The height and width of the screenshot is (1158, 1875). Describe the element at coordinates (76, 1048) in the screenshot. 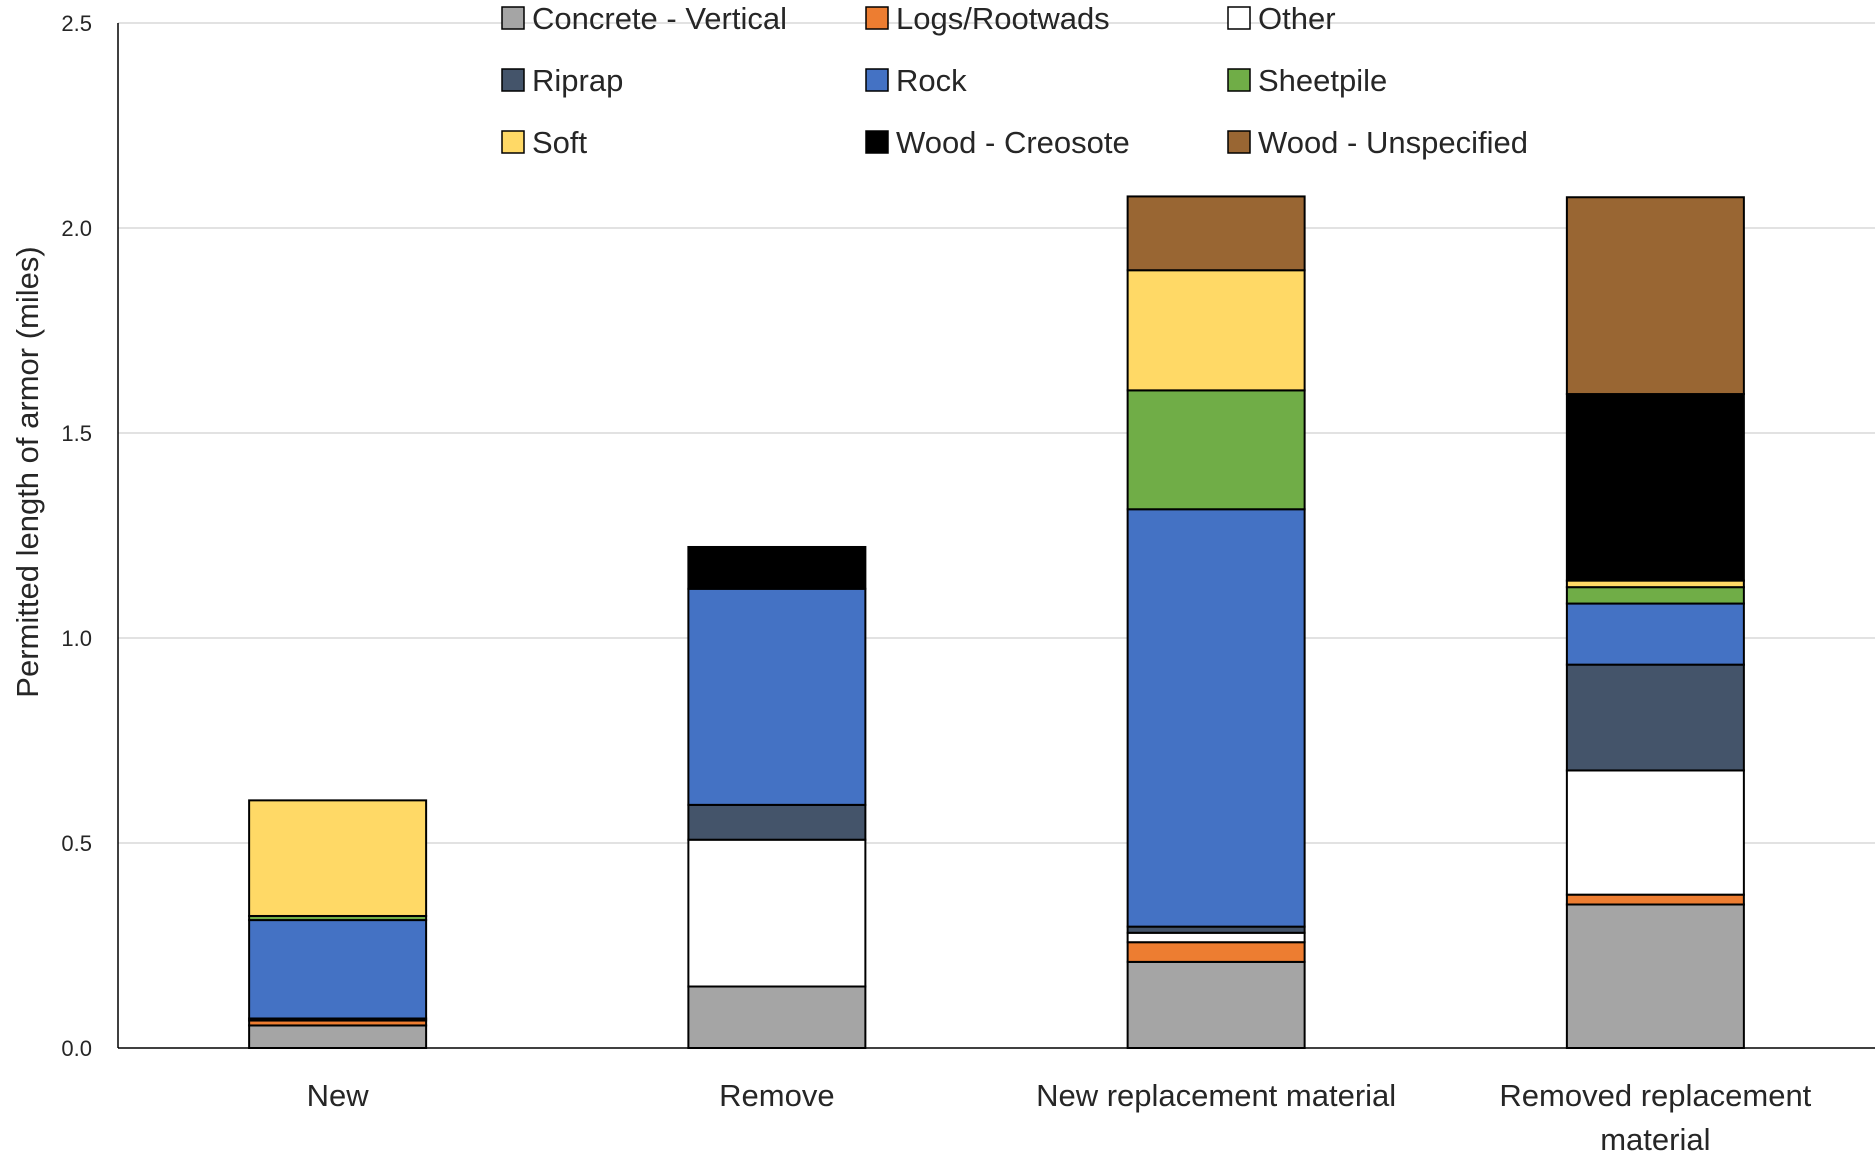

I see `y-tick-label: 0.0` at that location.